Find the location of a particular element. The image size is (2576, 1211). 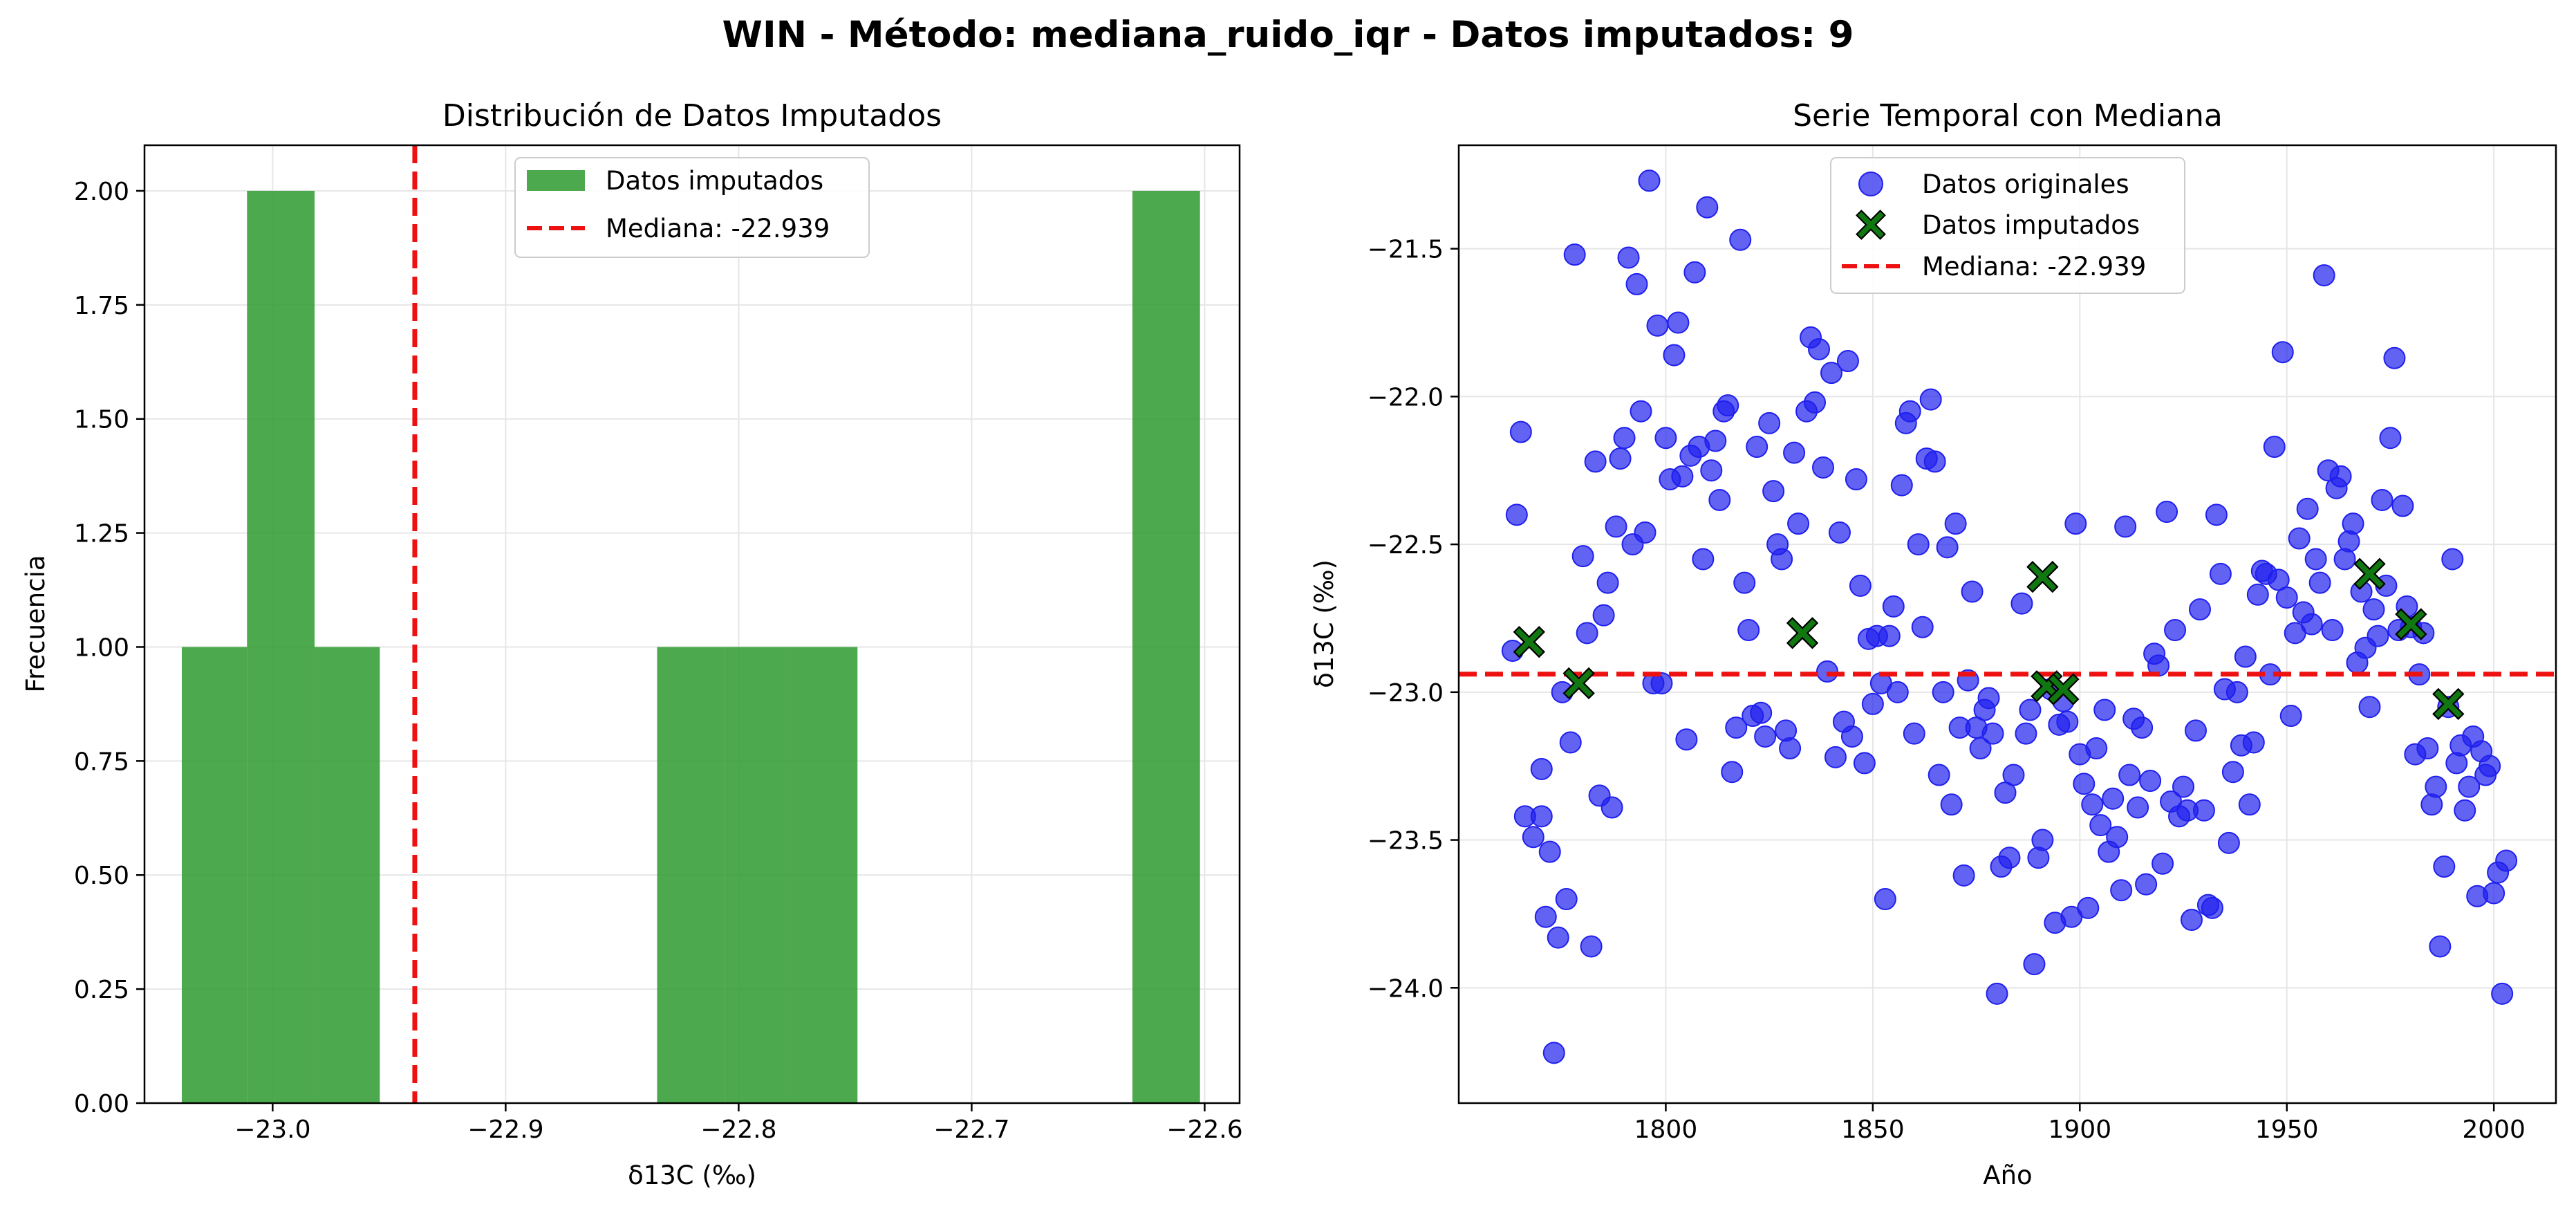

x-tick-label: −22.6 is located at coordinates (1204, 1130).